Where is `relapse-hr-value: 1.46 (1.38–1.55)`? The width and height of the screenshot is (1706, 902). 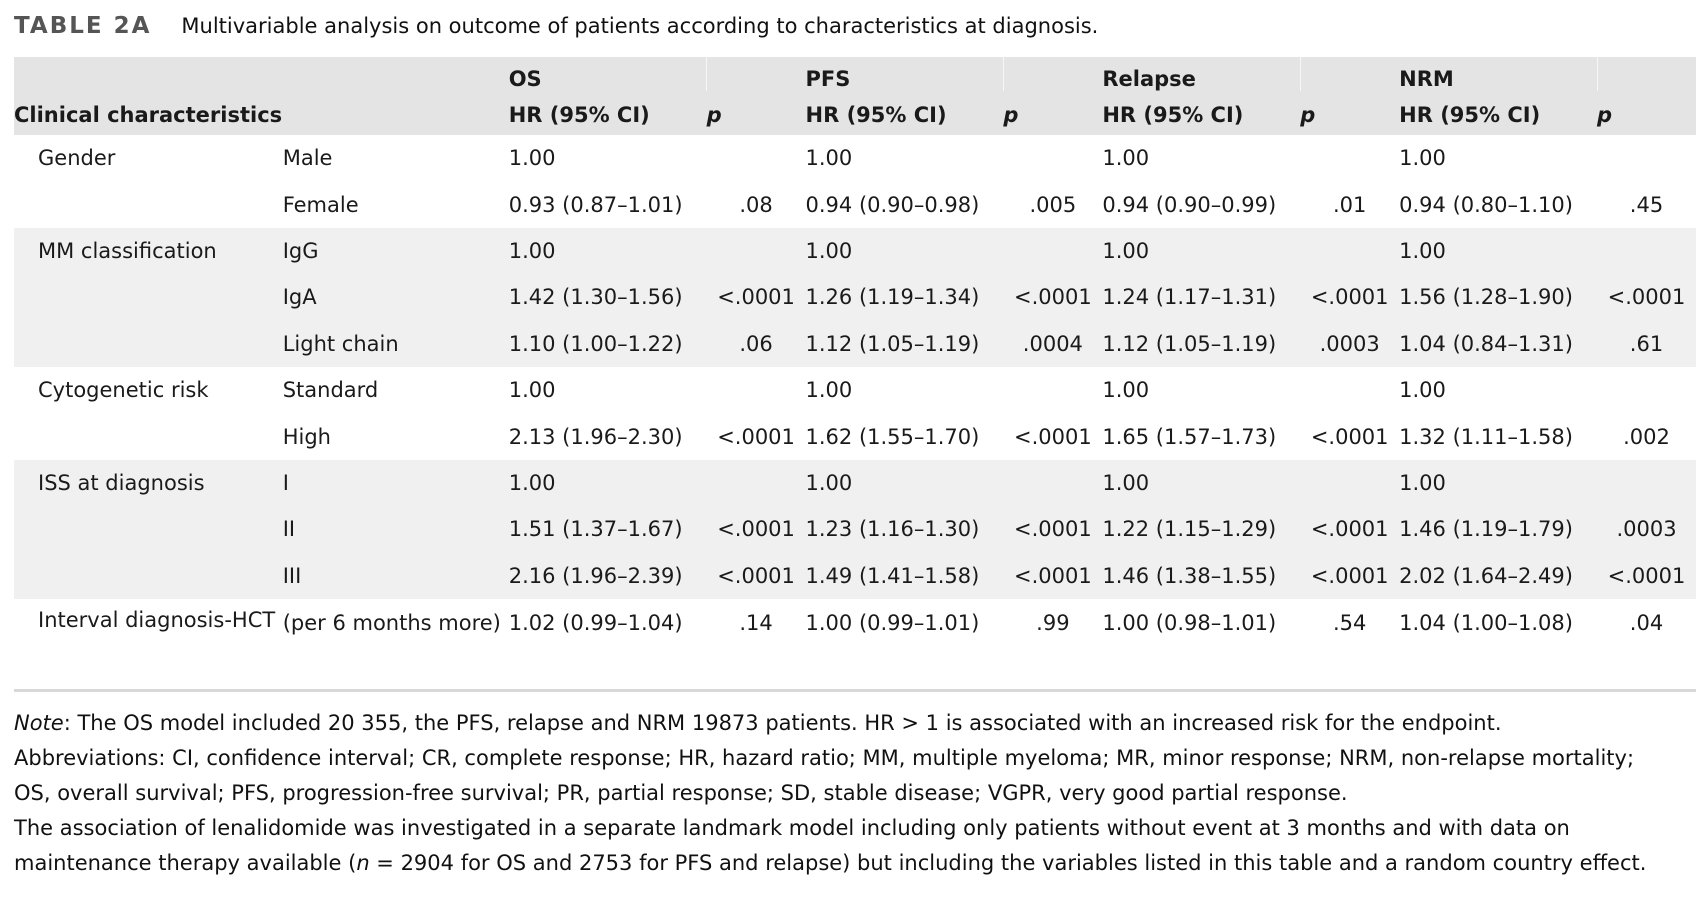 relapse-hr-value: 1.46 (1.38–1.55) is located at coordinates (1189, 575).